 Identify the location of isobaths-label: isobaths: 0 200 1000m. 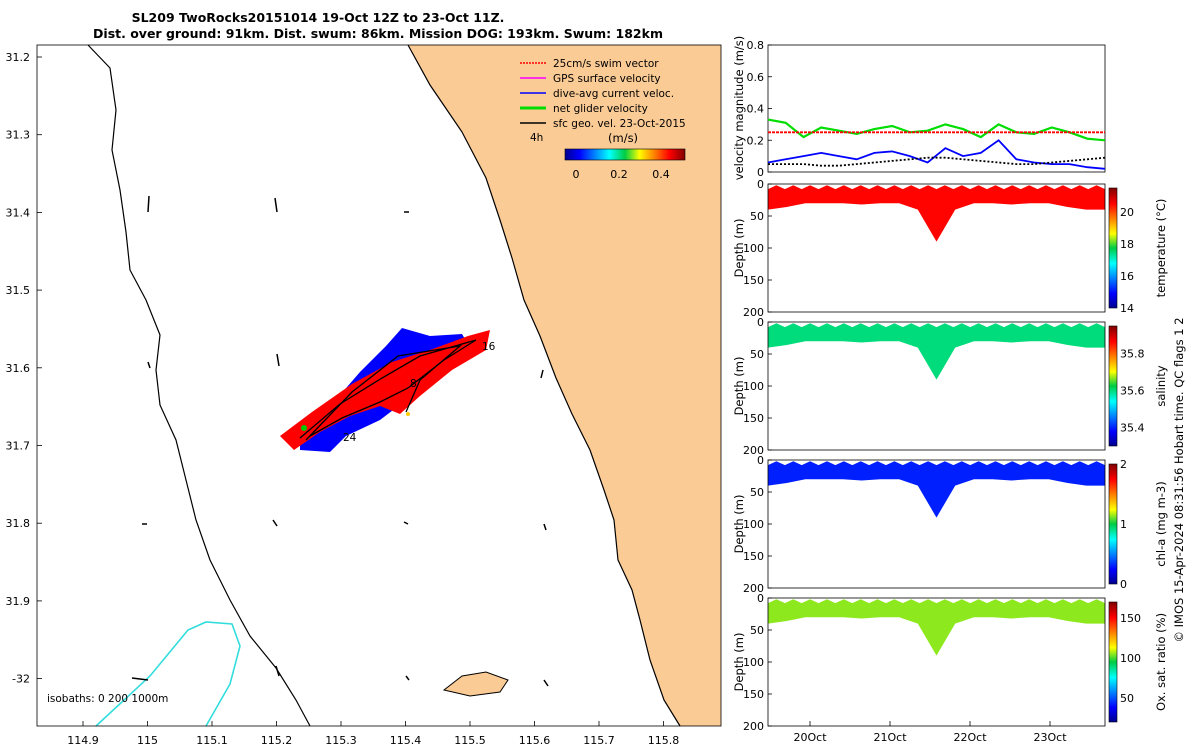
(107, 699).